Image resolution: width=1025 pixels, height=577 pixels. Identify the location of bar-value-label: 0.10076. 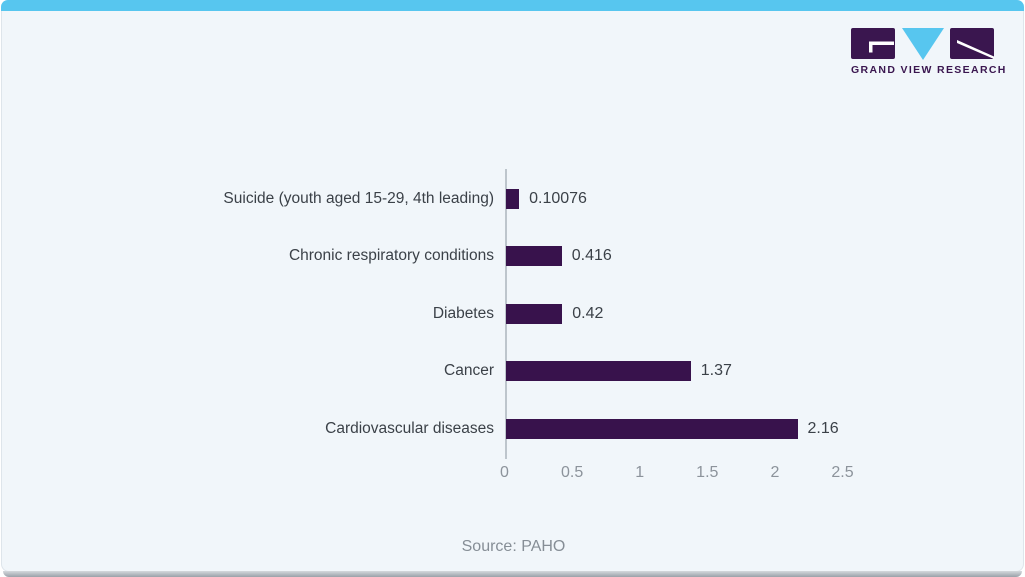
(558, 198).